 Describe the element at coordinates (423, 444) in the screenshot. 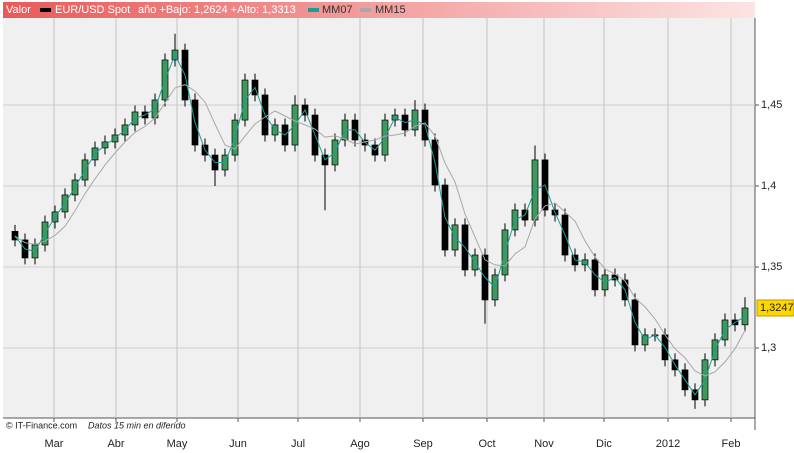

I see `x-tick-label: Sep` at that location.